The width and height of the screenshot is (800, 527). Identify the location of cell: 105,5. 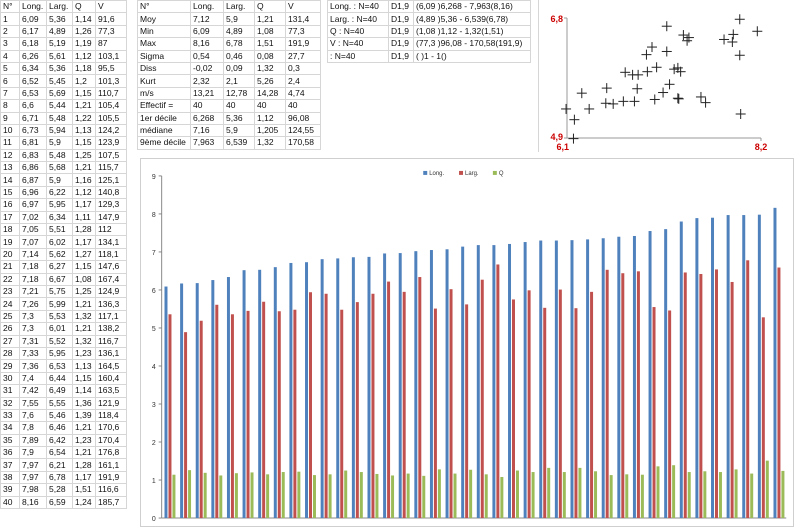
(111, 118).